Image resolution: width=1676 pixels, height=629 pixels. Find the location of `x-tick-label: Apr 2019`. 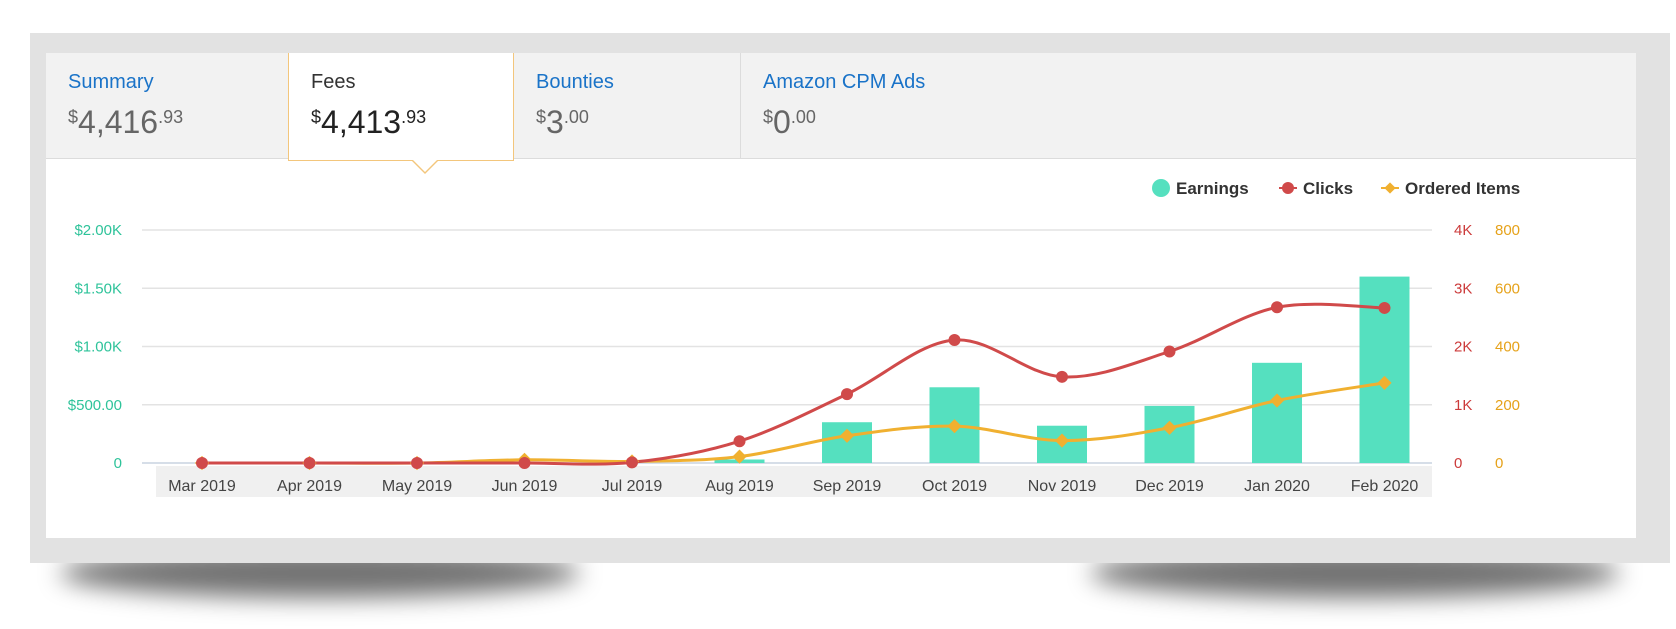

x-tick-label: Apr 2019 is located at coordinates (309, 486).